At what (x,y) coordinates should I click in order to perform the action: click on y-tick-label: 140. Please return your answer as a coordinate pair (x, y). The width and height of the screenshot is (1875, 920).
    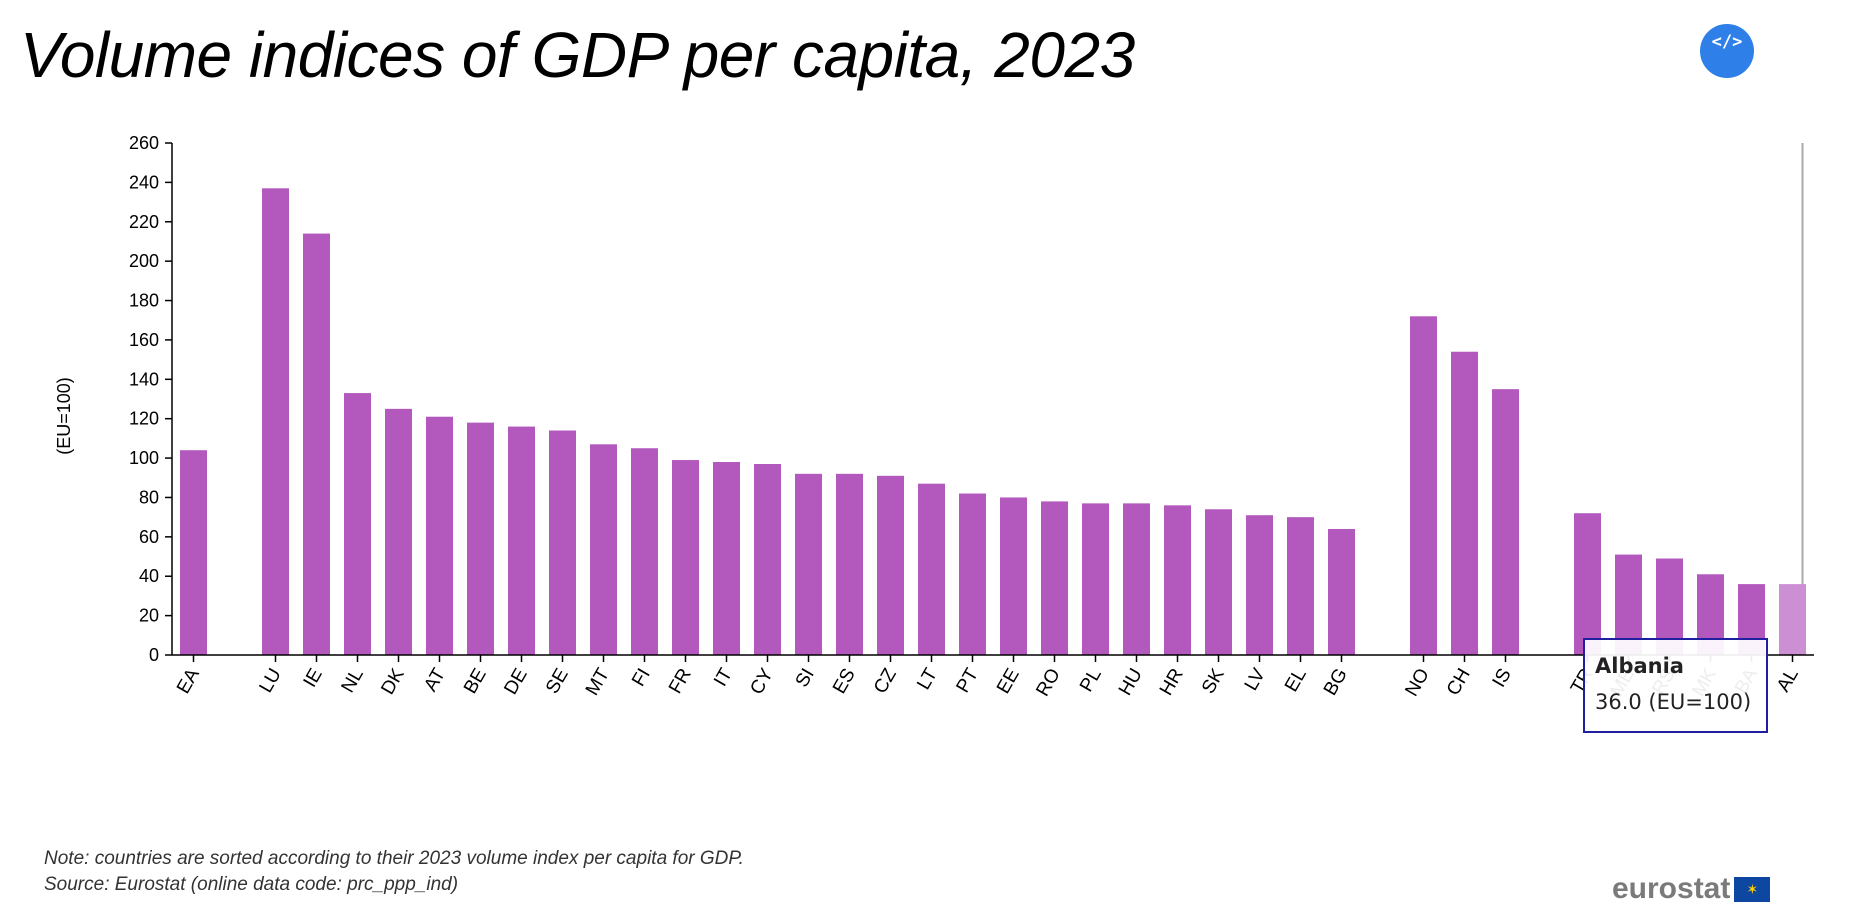
    Looking at the image, I should click on (144, 379).